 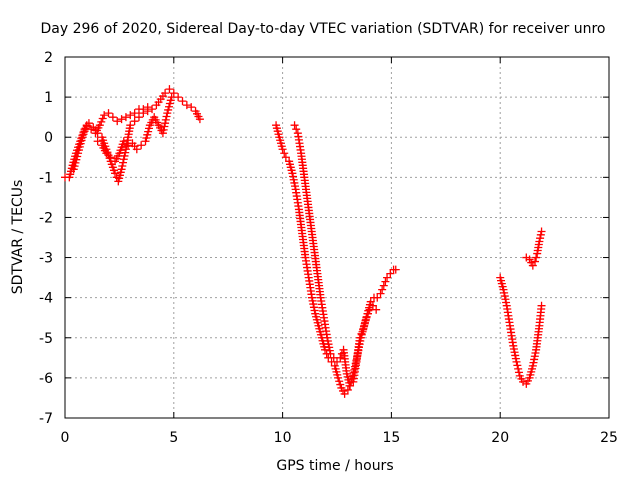 I want to click on x-tick-label: 20, so click(x=500, y=438).